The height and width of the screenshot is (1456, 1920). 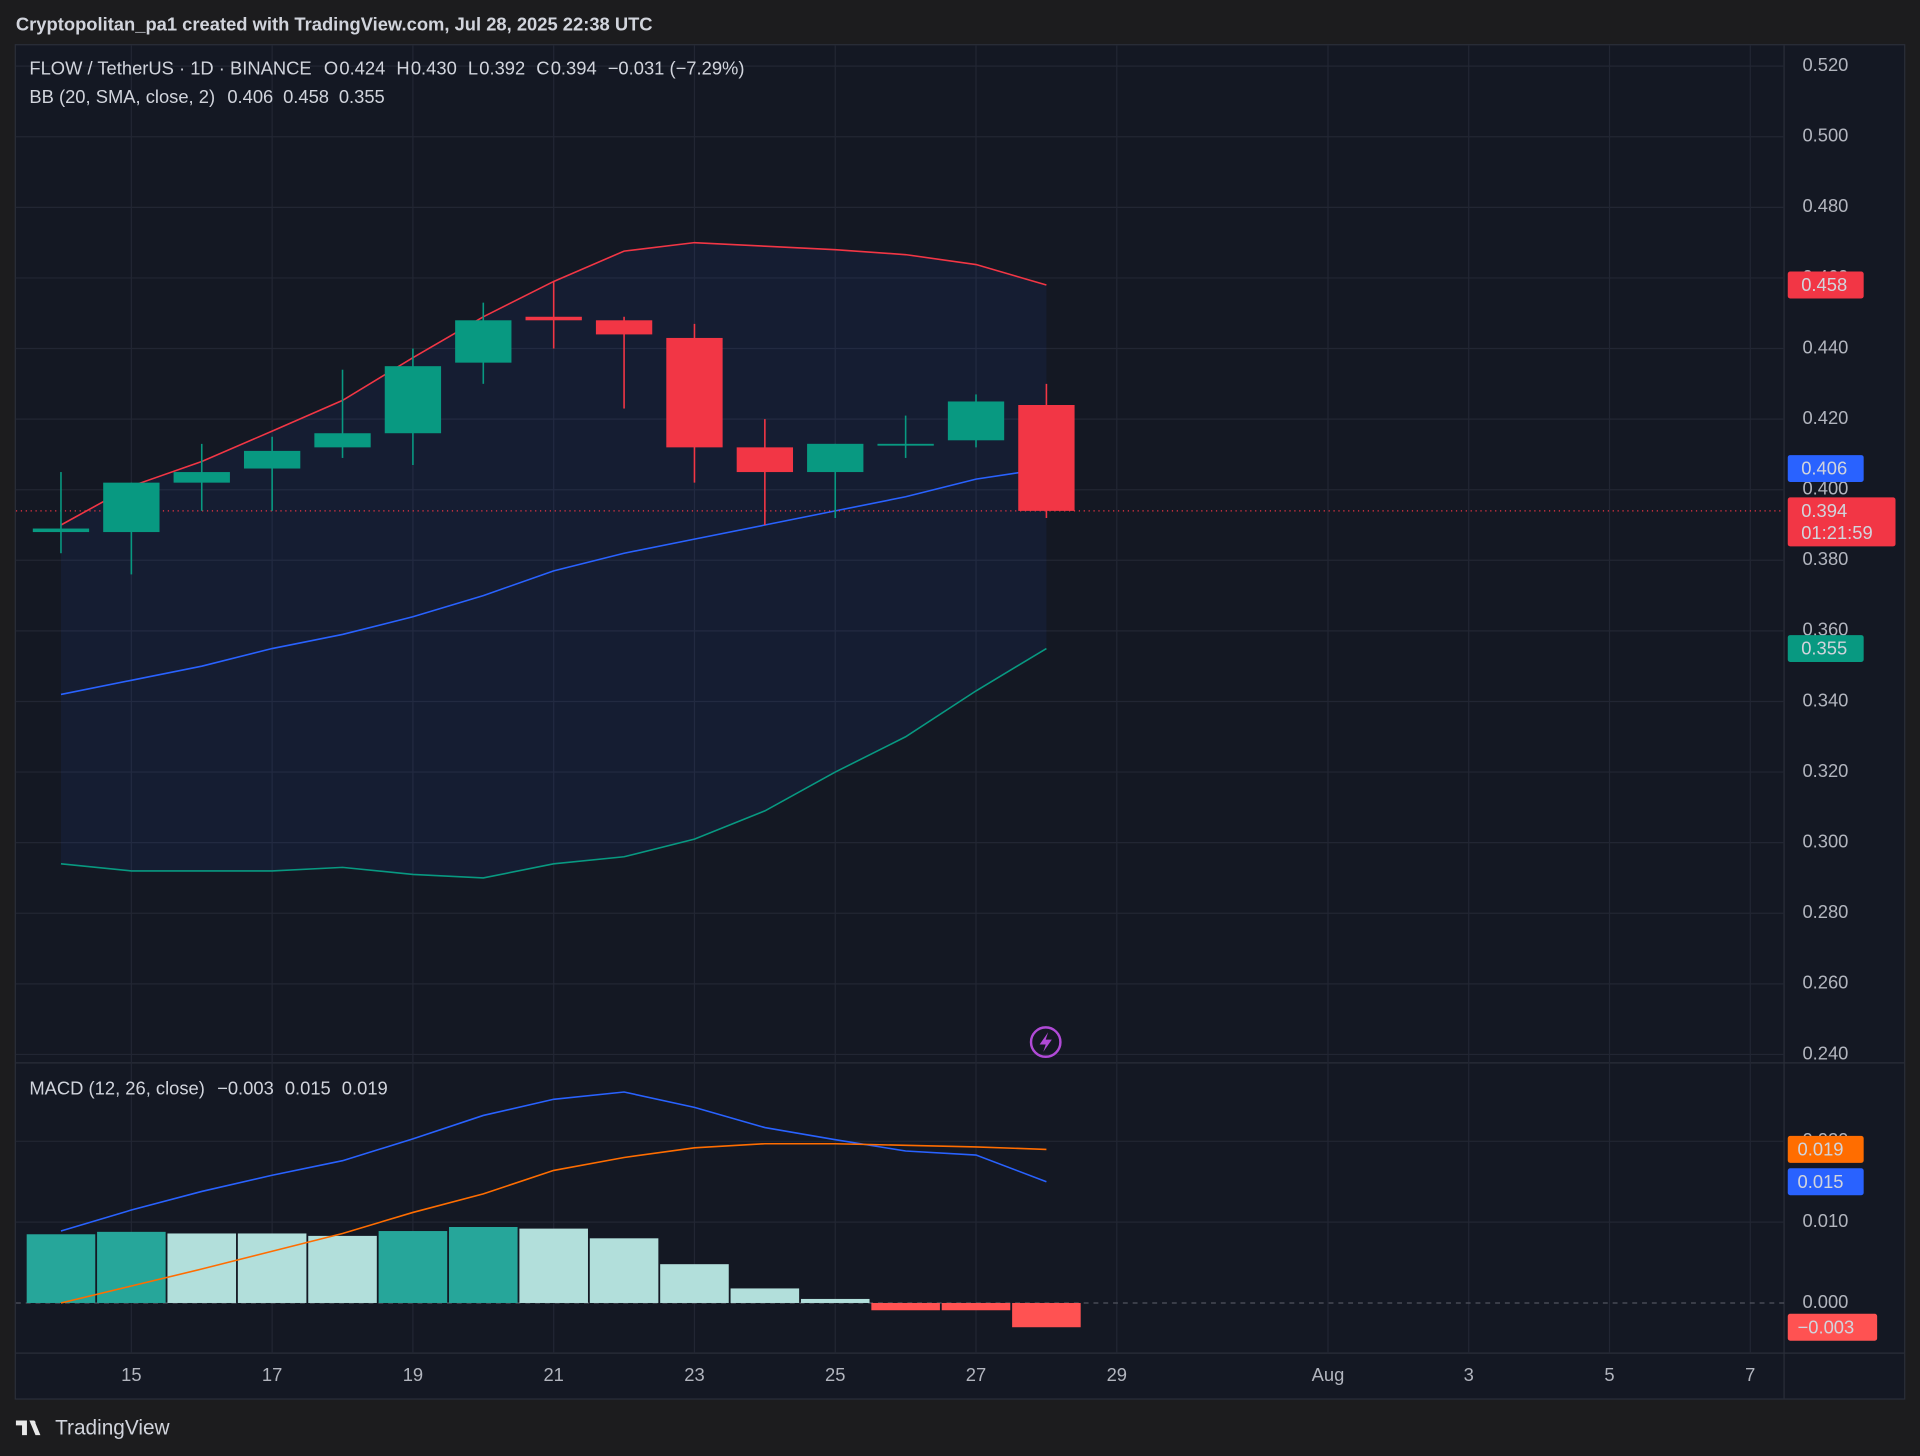 I want to click on x-tick-label: 19, so click(x=413, y=1374).